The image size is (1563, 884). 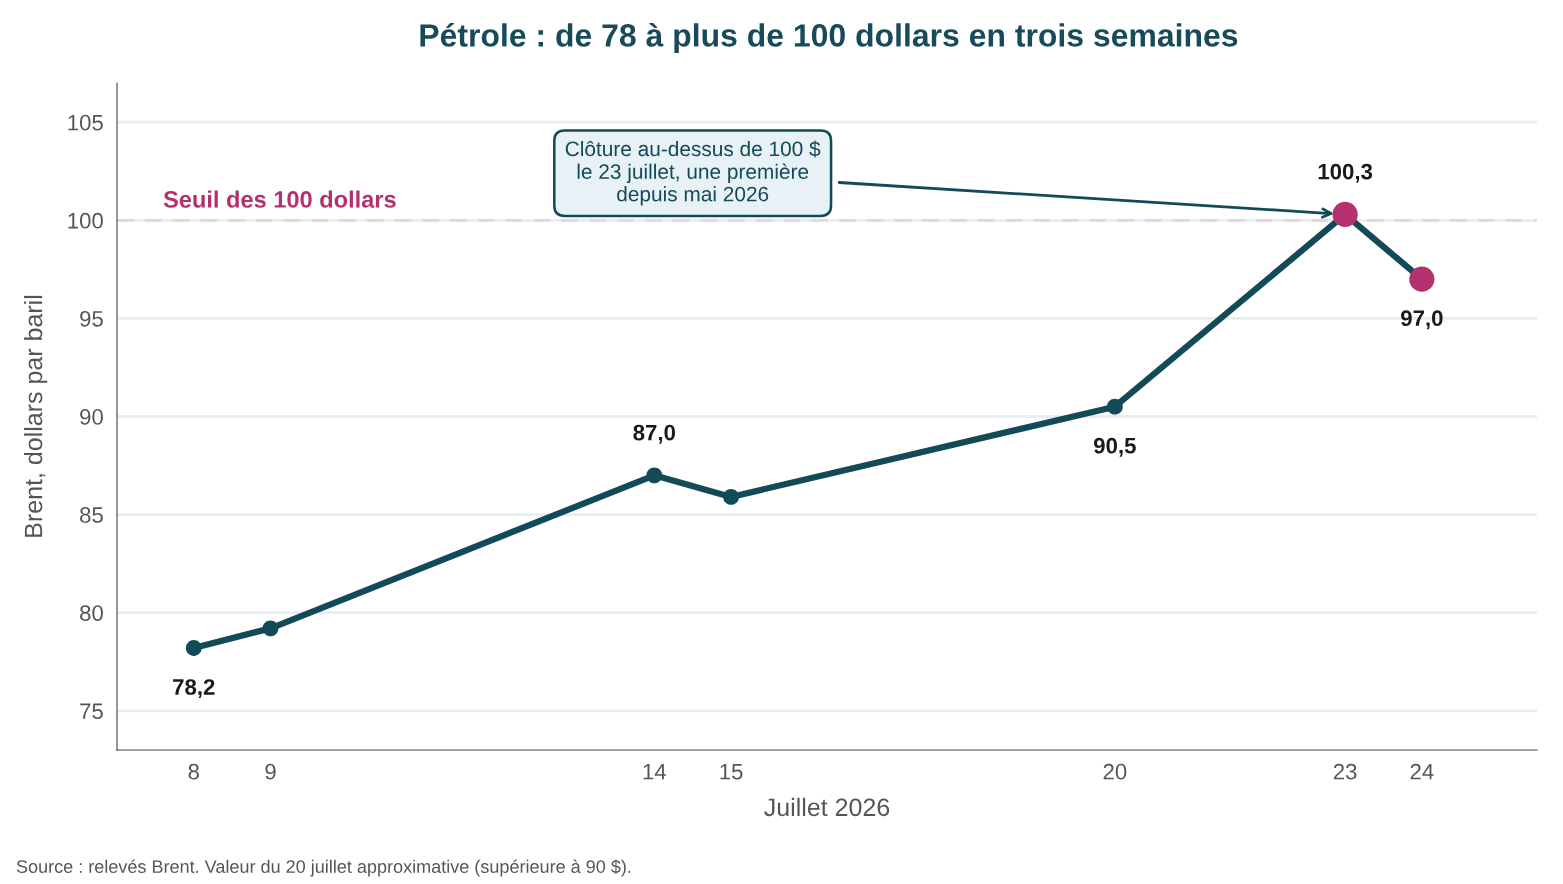 What do you see at coordinates (1115, 771) in the screenshot?
I see `x-tick-label: 20` at bounding box center [1115, 771].